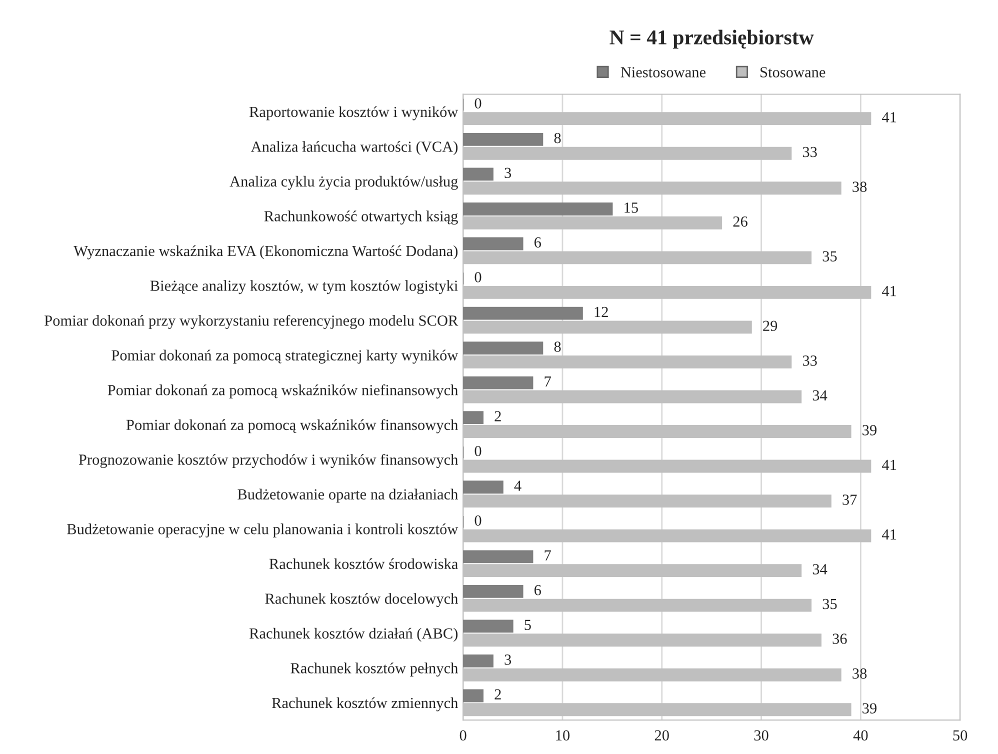 Image resolution: width=998 pixels, height=754 pixels. Describe the element at coordinates (849, 499) in the screenshot. I see `data-label: 37` at that location.